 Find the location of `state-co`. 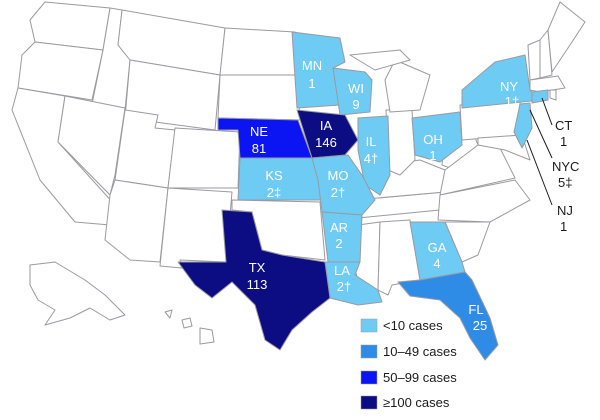

state-co is located at coordinates (204, 158).